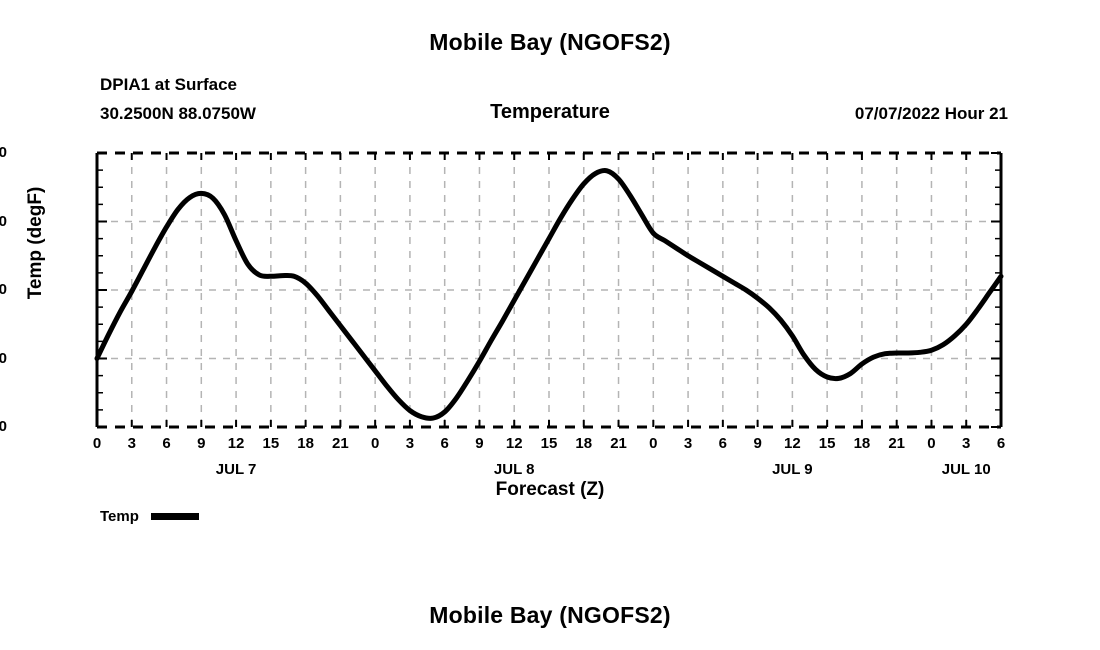 This screenshot has height=650, width=1100. What do you see at coordinates (168, 84) in the screenshot?
I see `station-label: DPIA1 at Surface` at bounding box center [168, 84].